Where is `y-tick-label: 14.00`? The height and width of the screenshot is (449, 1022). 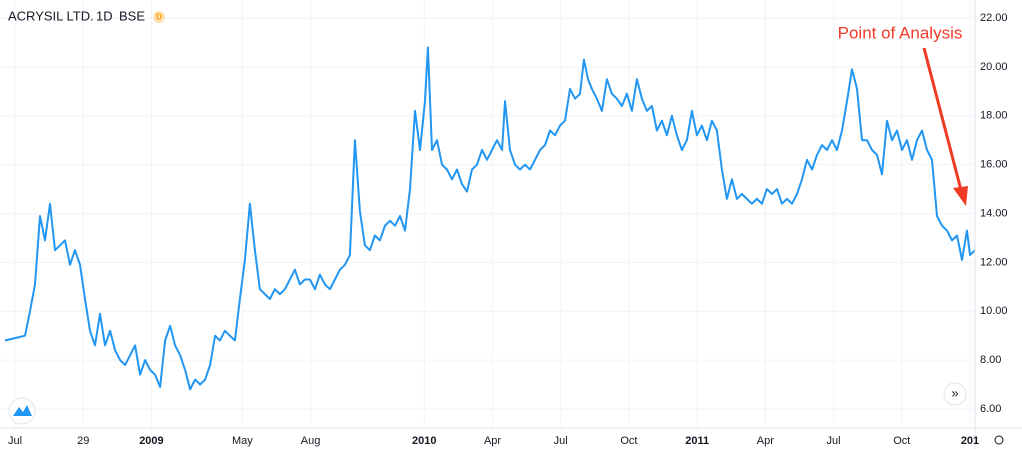 y-tick-label: 14.00 is located at coordinates (994, 213).